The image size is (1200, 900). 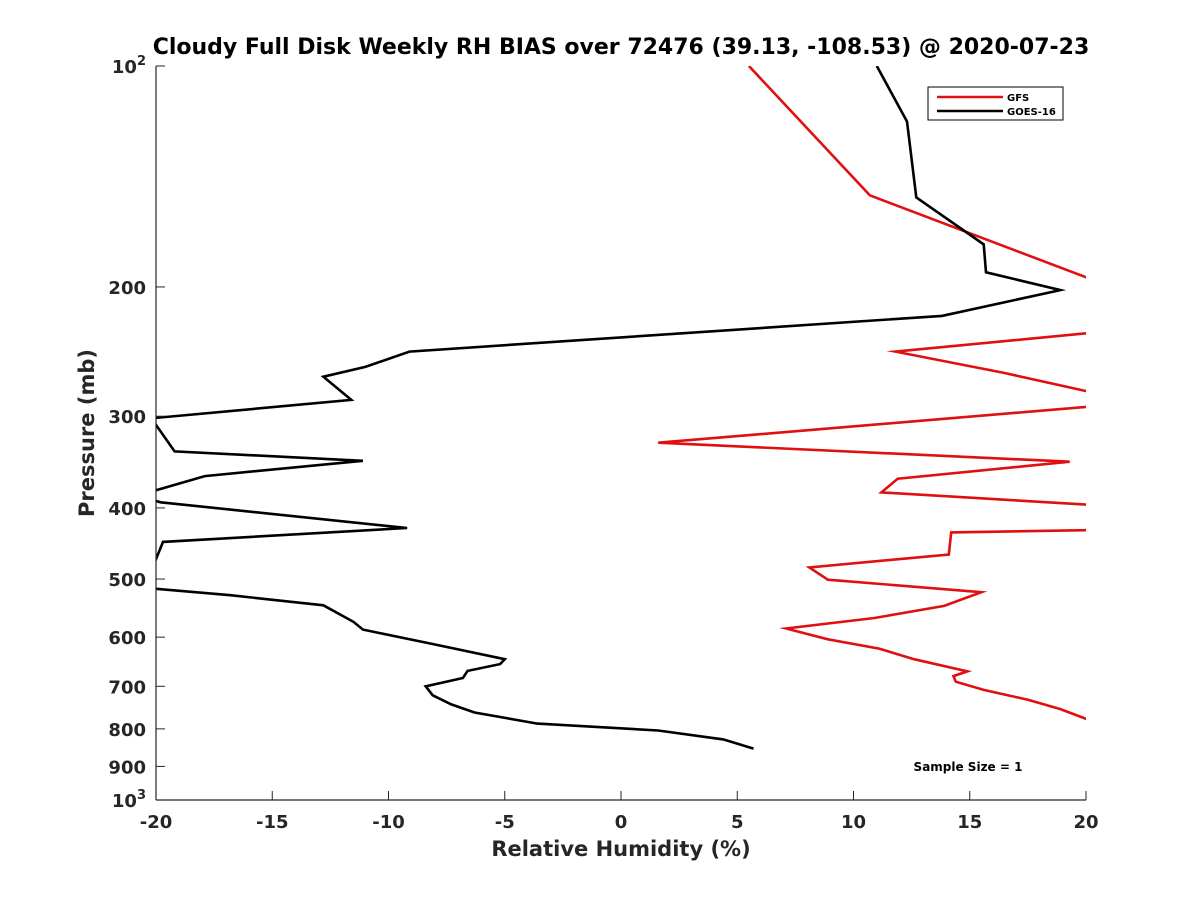 What do you see at coordinates (621, 822) in the screenshot?
I see `x-tick-label: 0` at bounding box center [621, 822].